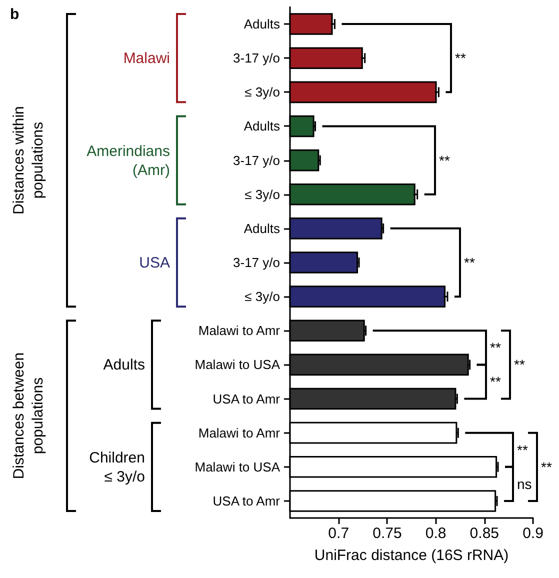 The image size is (559, 578). I want to click on x-tick-label: 0.75, so click(387, 533).